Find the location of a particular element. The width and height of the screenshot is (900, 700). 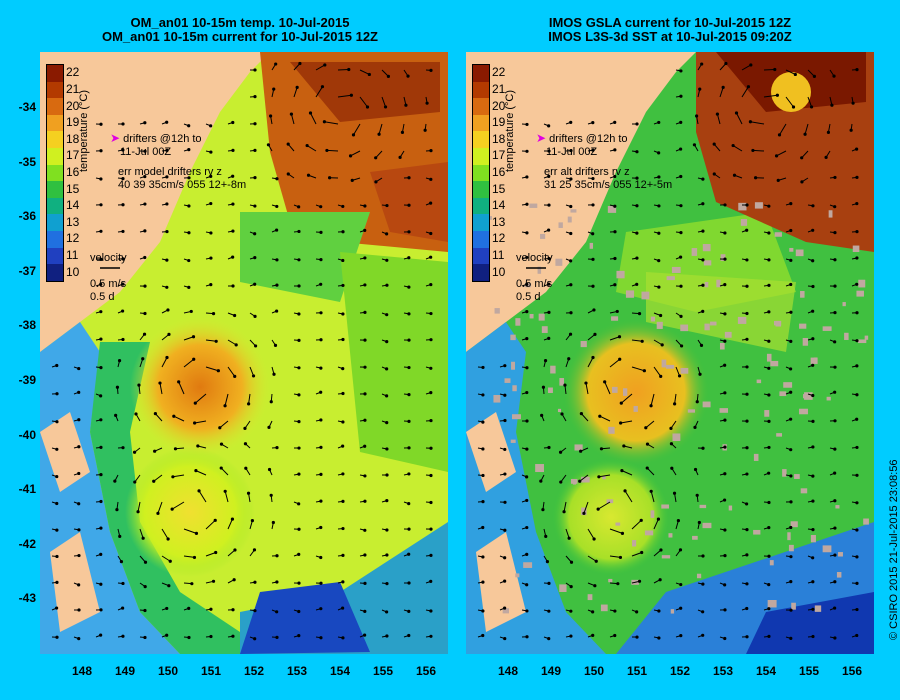

colorbar-label: 18 is located at coordinates (73, 138).